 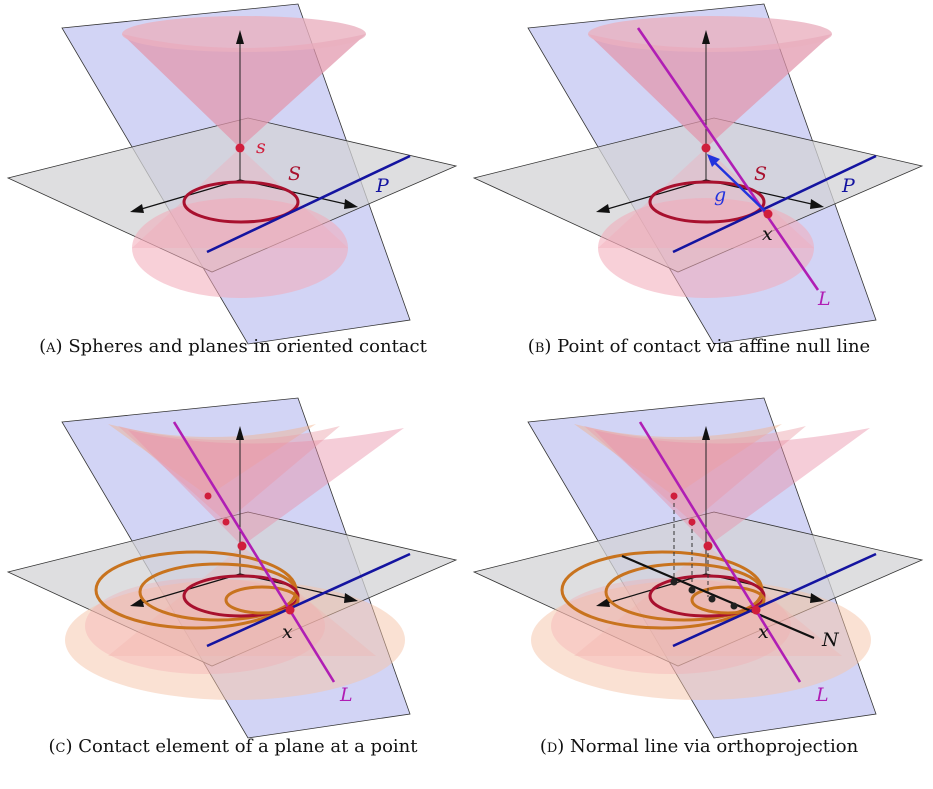 What do you see at coordinates (247, 346) in the screenshot?
I see `caption-a-text: Spheres and planes in oriented contact` at bounding box center [247, 346].